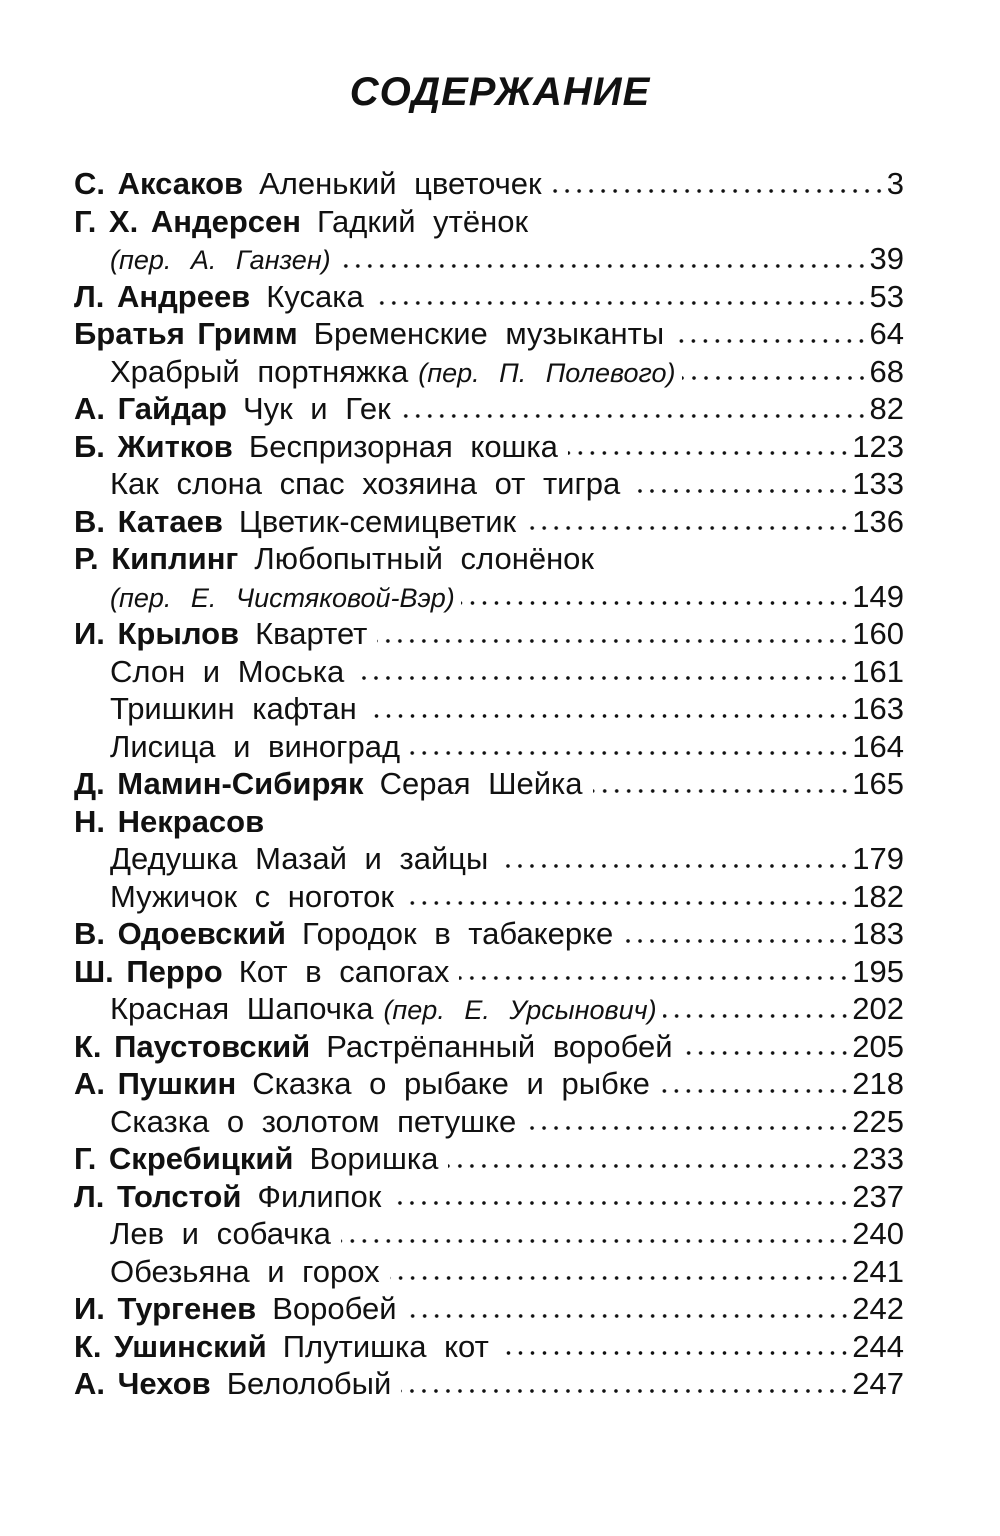  What do you see at coordinates (142, 1383) in the screenshot?
I see `entry-author: А. Чехов` at bounding box center [142, 1383].